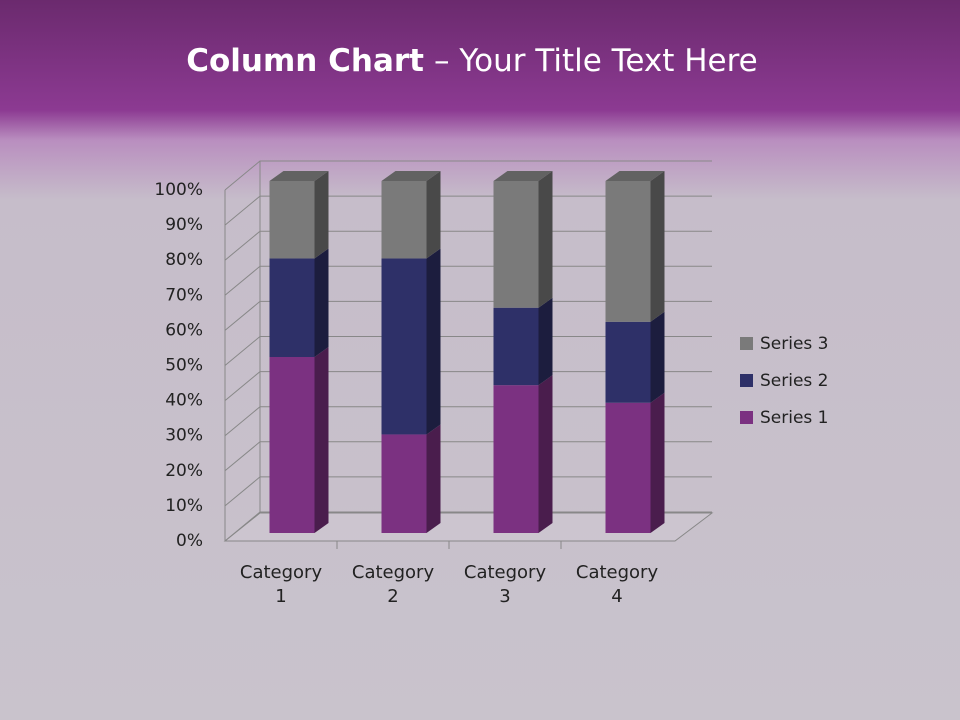  Describe the element at coordinates (184, 366) in the screenshot. I see `y-tick-label: 50%` at that location.